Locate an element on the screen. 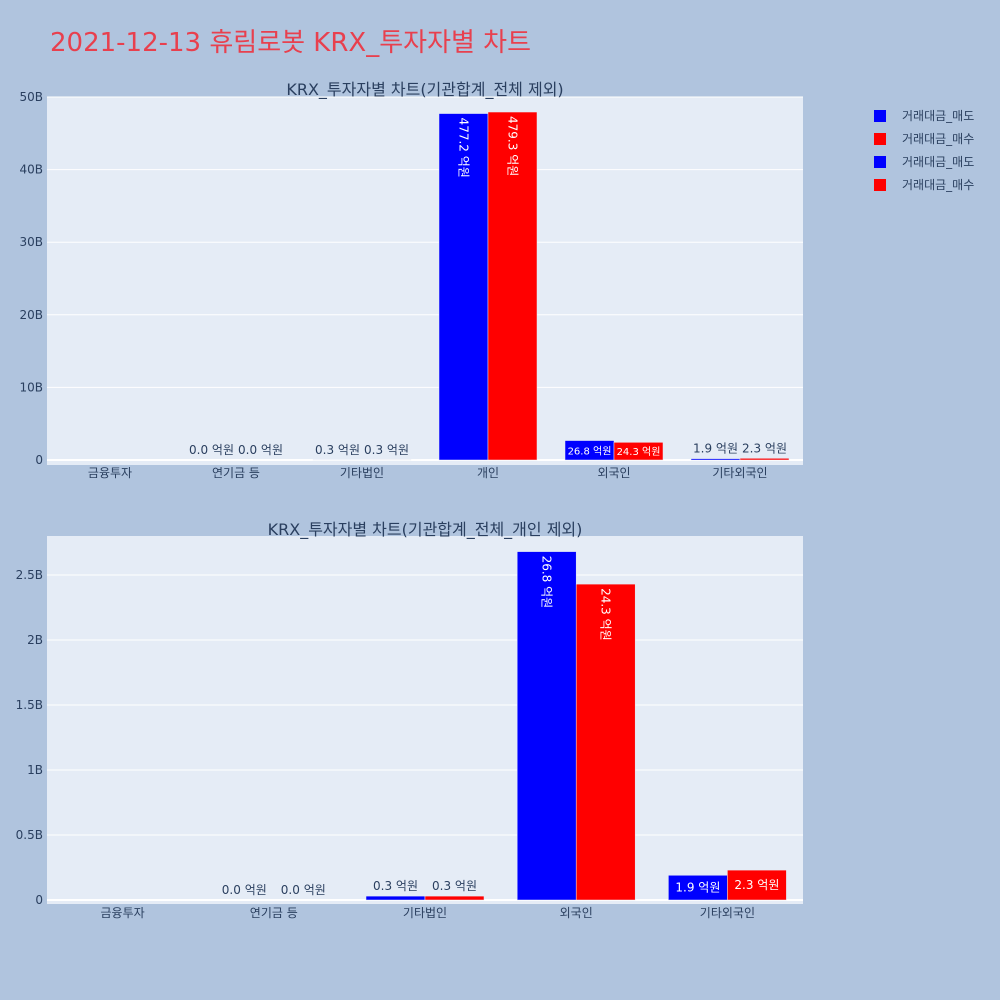 The image size is (1000, 1000). data-label: 479.3 억원 is located at coordinates (513, 146).